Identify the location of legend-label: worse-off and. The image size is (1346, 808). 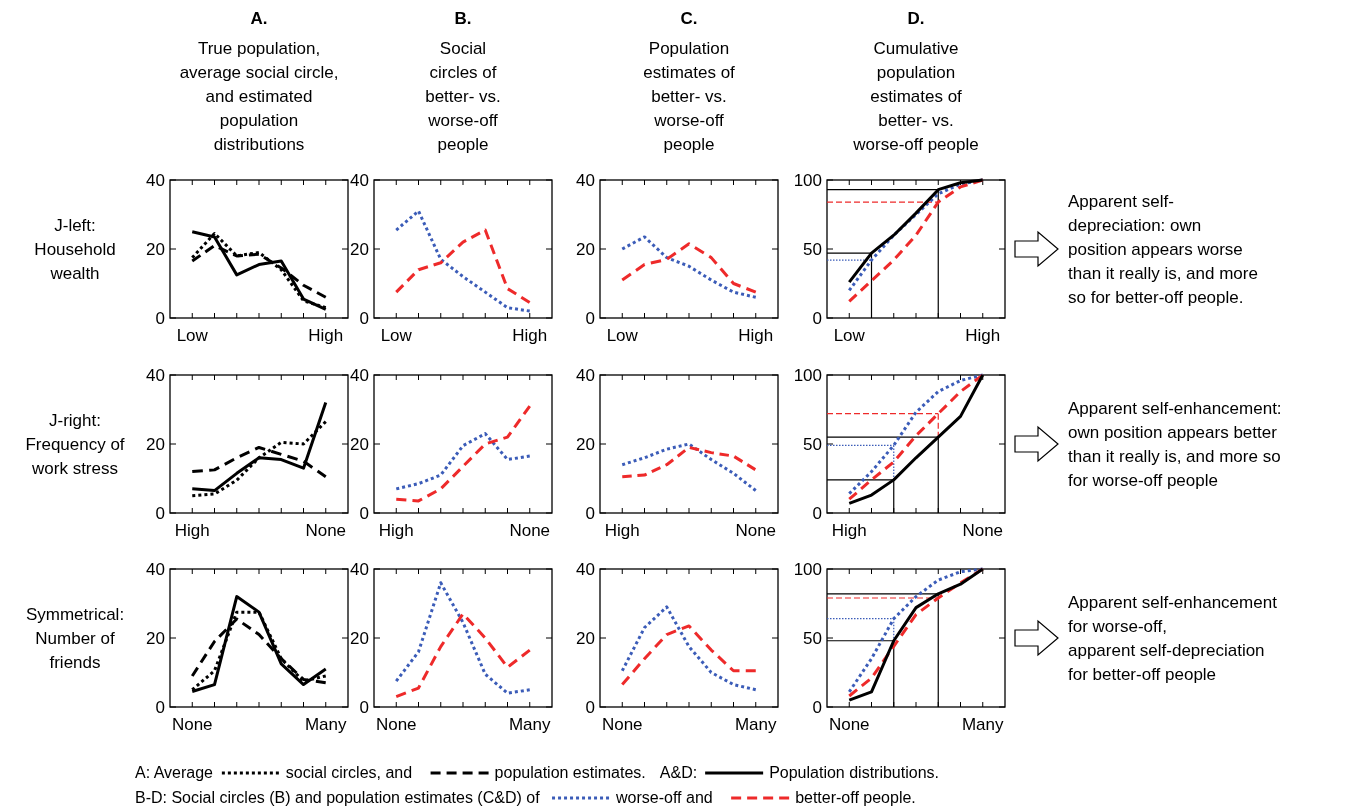
(664, 797).